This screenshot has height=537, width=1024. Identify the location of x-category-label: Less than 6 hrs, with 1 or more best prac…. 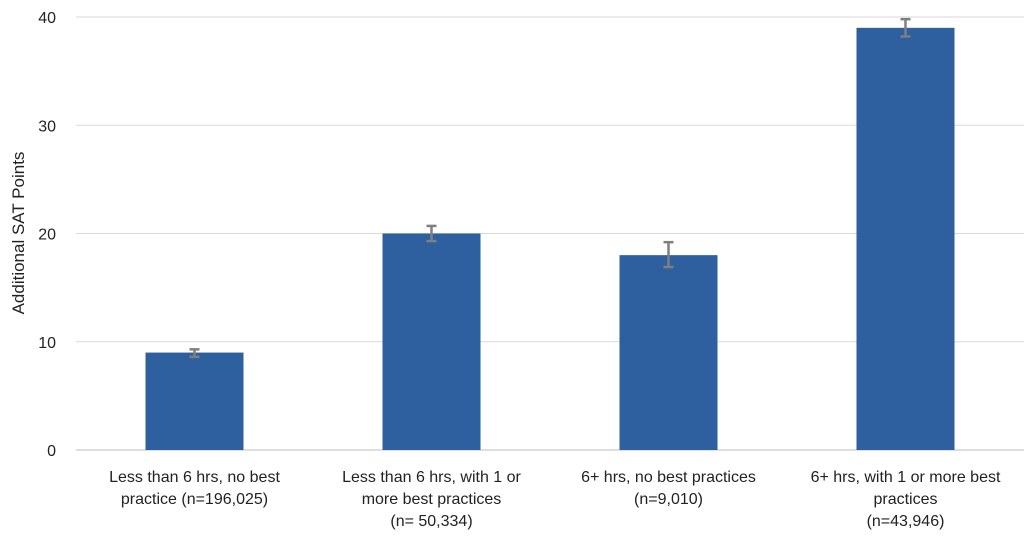
(431, 499).